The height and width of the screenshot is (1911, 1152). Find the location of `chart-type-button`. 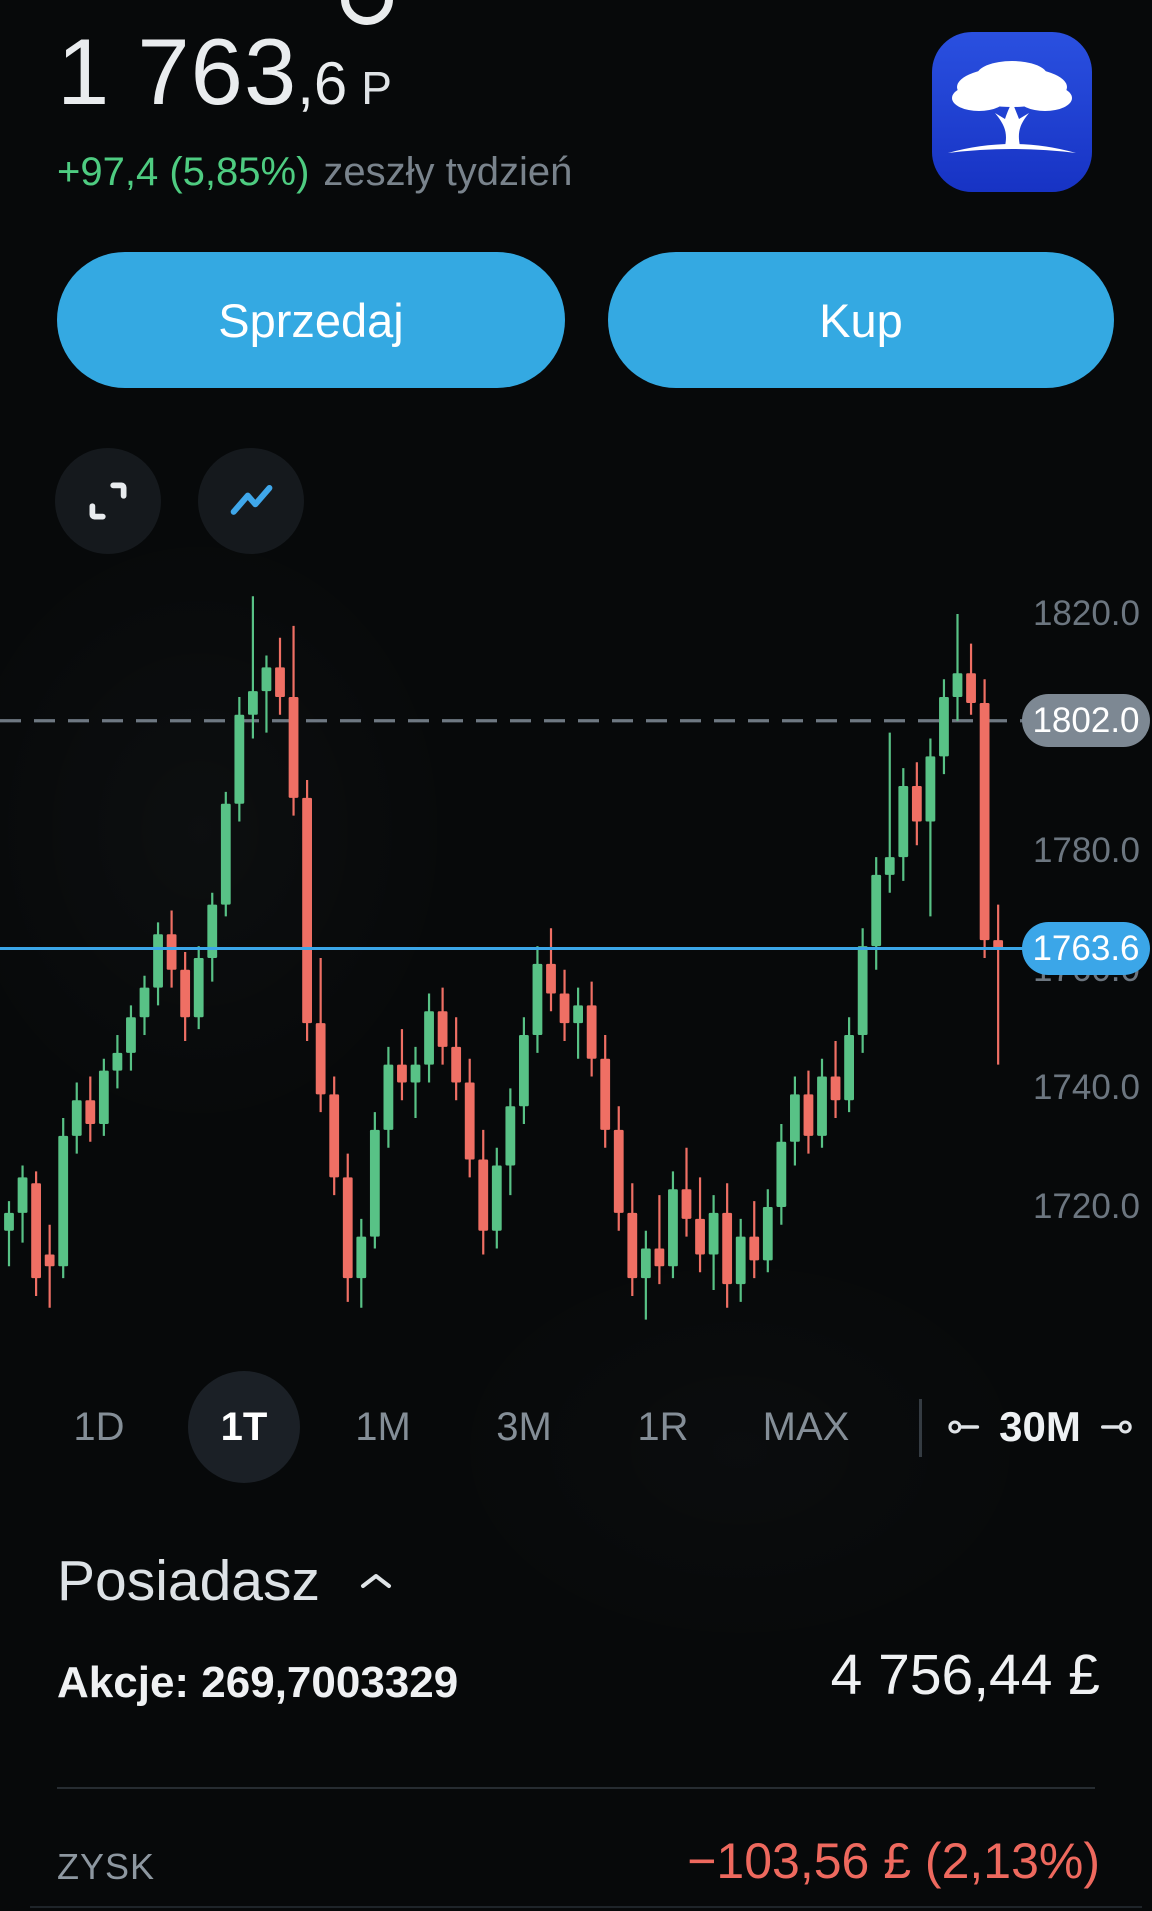

chart-type-button is located at coordinates (251, 501).